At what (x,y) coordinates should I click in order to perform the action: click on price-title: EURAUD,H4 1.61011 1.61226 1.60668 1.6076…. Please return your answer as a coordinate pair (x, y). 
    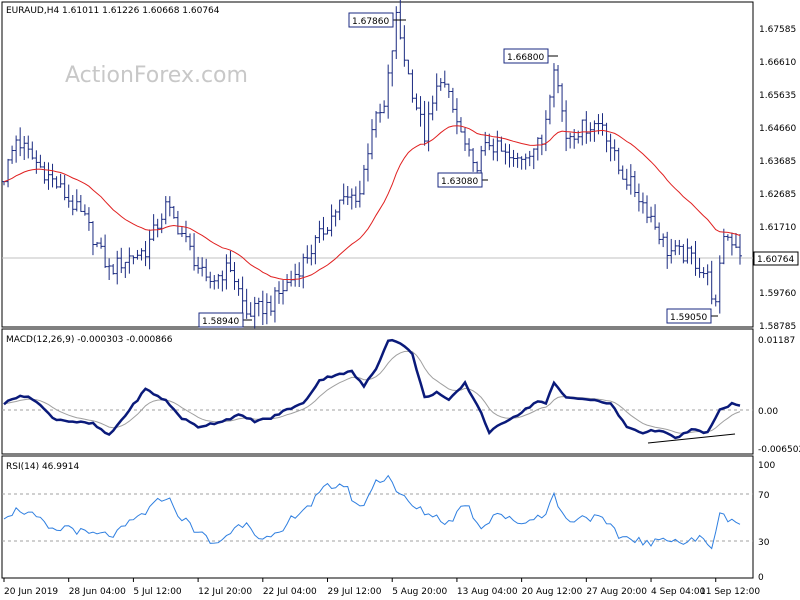
    Looking at the image, I should click on (113, 11).